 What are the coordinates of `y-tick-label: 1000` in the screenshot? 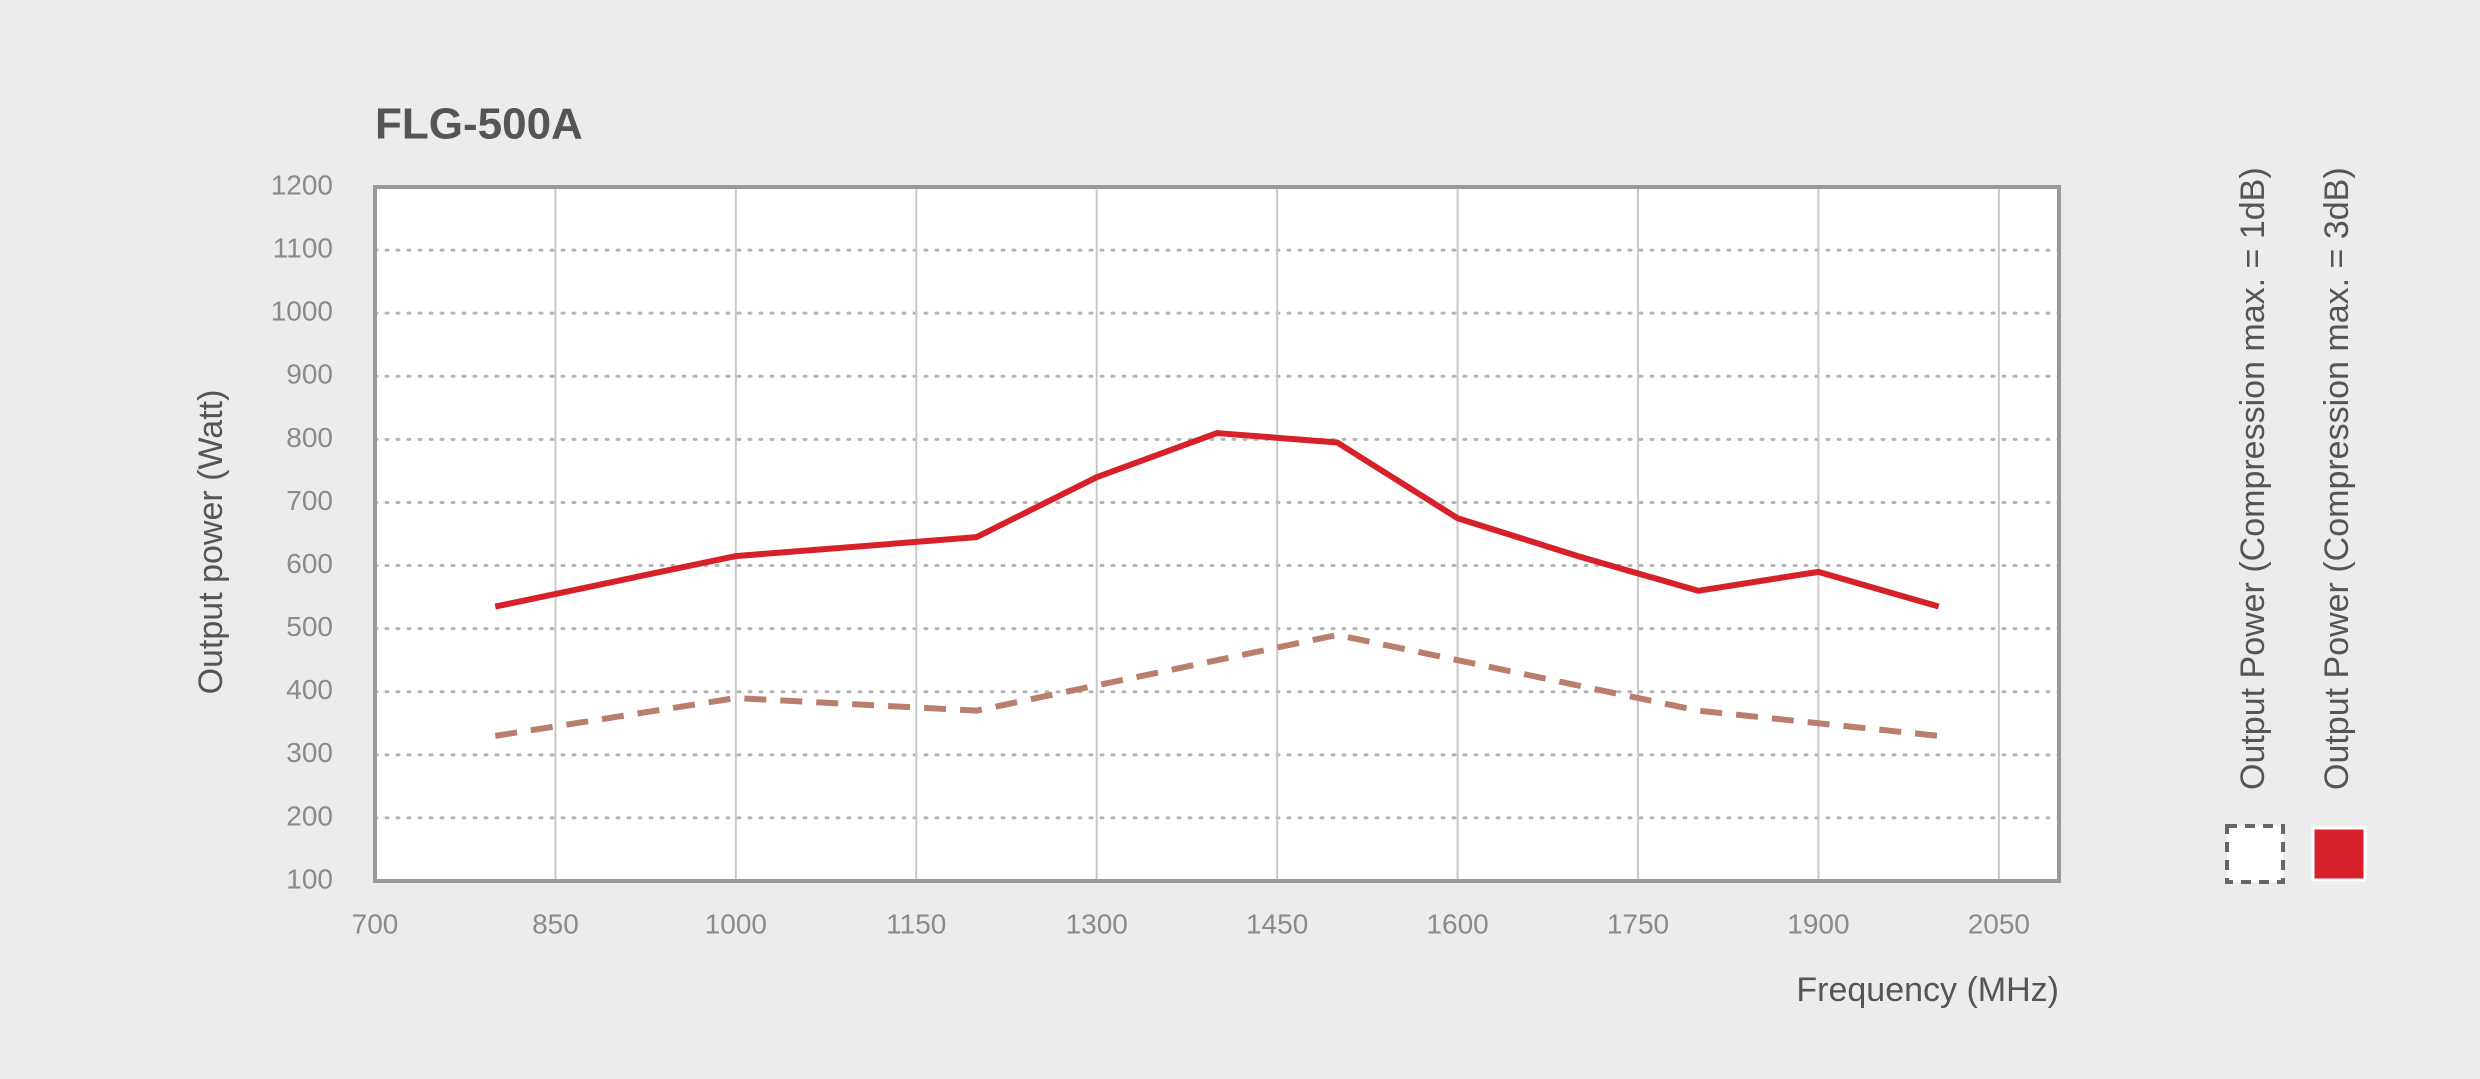 It's located at (302, 311).